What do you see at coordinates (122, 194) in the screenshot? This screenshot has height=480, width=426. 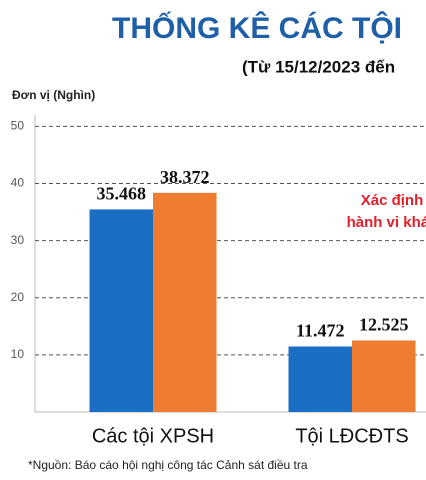 I see `value-label: 35.468` at bounding box center [122, 194].